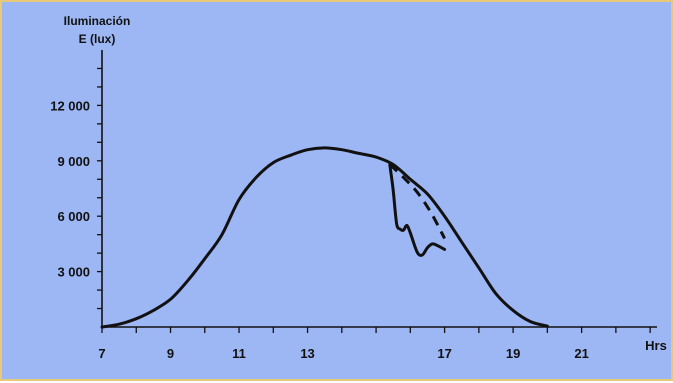 The width and height of the screenshot is (673, 383). What do you see at coordinates (513, 353) in the screenshot?
I see `x-tick-label: 19` at bounding box center [513, 353].